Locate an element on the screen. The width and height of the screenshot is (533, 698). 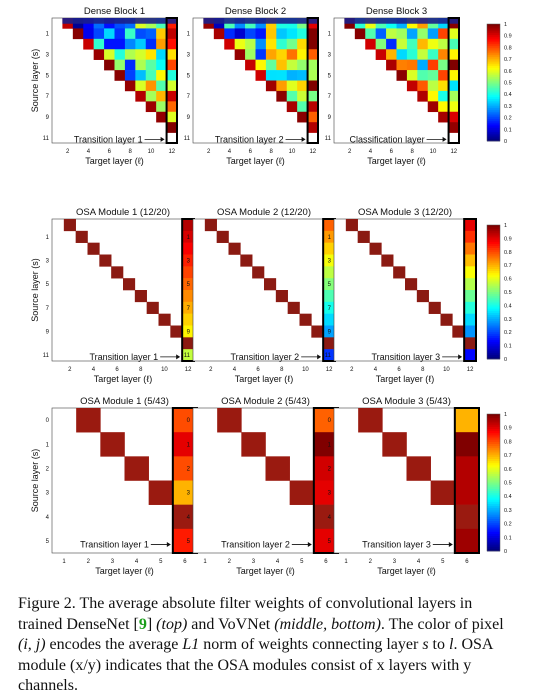
citation-link: 9 is located at coordinates (142, 624).